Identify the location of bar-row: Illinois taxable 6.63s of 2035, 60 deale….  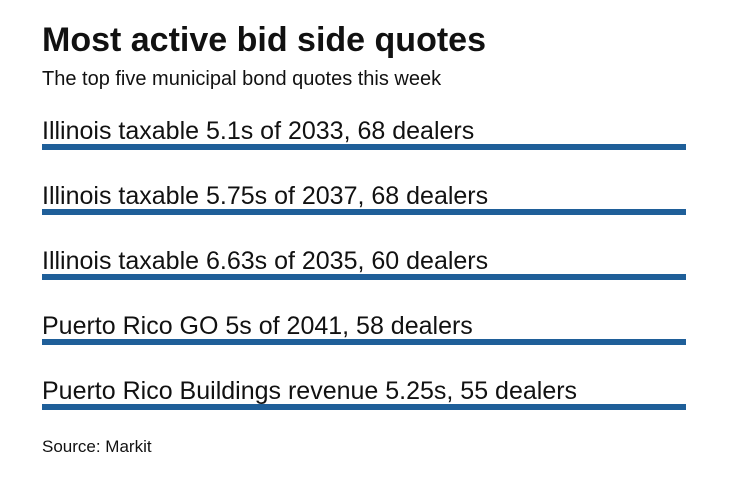
(364, 272).